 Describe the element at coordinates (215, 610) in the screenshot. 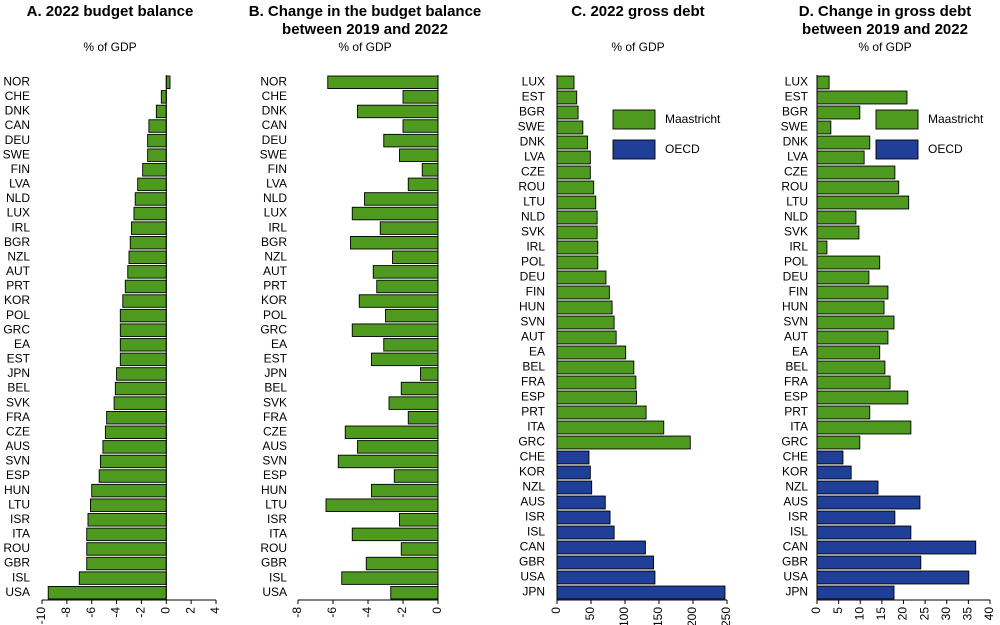

I see `x-tick-label: 4` at that location.